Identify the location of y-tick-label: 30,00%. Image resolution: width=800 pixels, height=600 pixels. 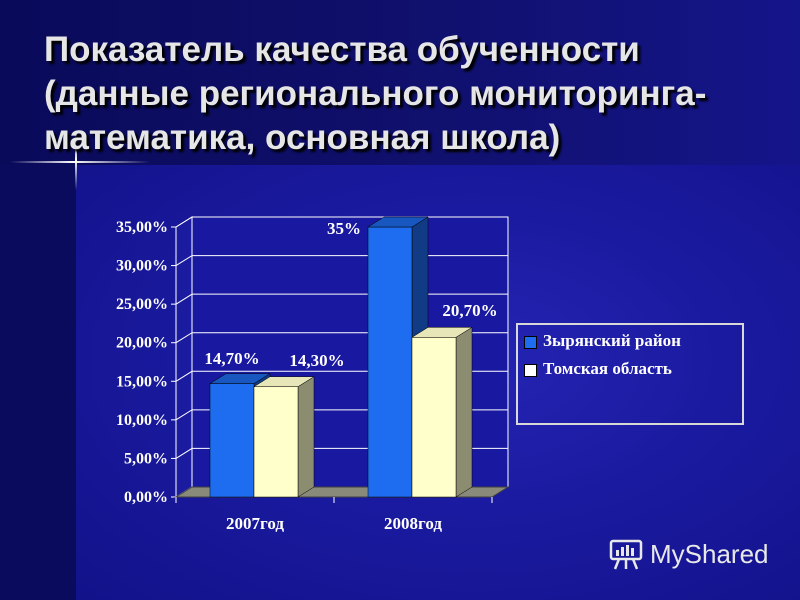
(142, 266).